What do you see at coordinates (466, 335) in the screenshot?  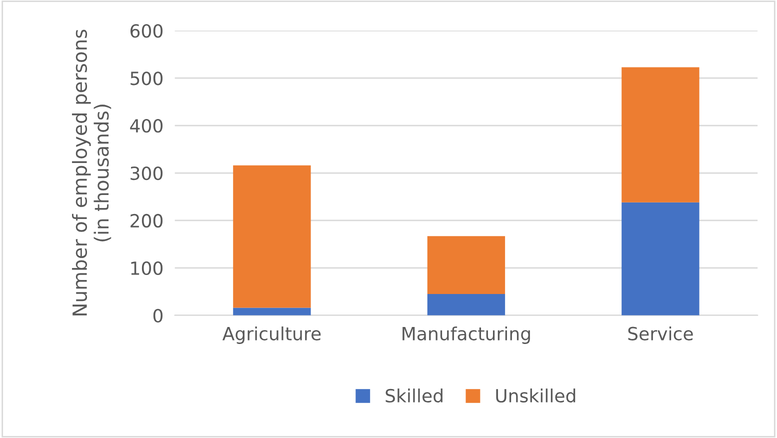 I see `x-tick-label: Manufacturing` at bounding box center [466, 335].